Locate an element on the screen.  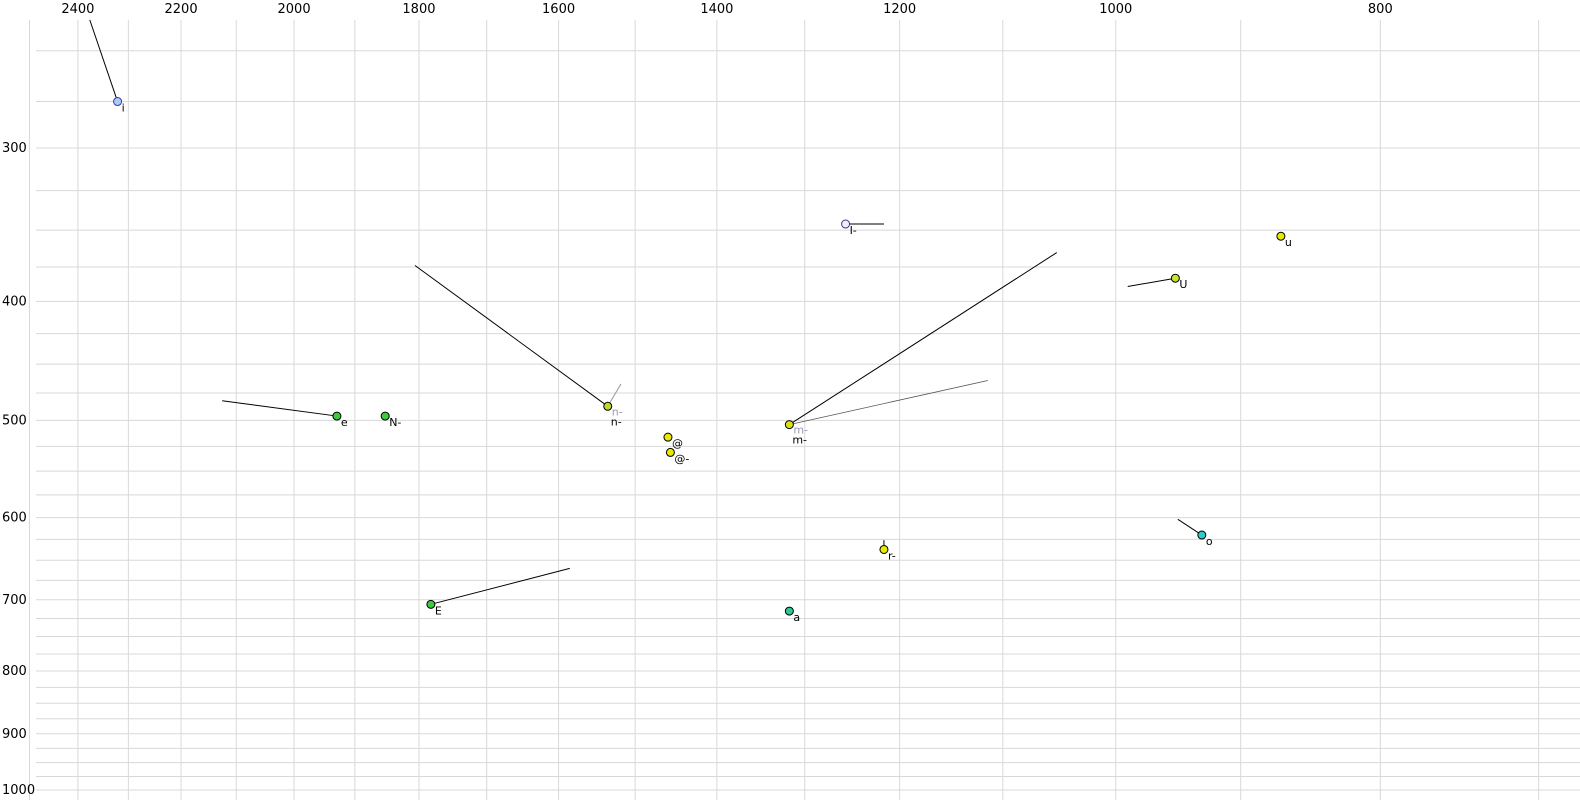
x-axis-tick-label: 1200 is located at coordinates (899, 9).